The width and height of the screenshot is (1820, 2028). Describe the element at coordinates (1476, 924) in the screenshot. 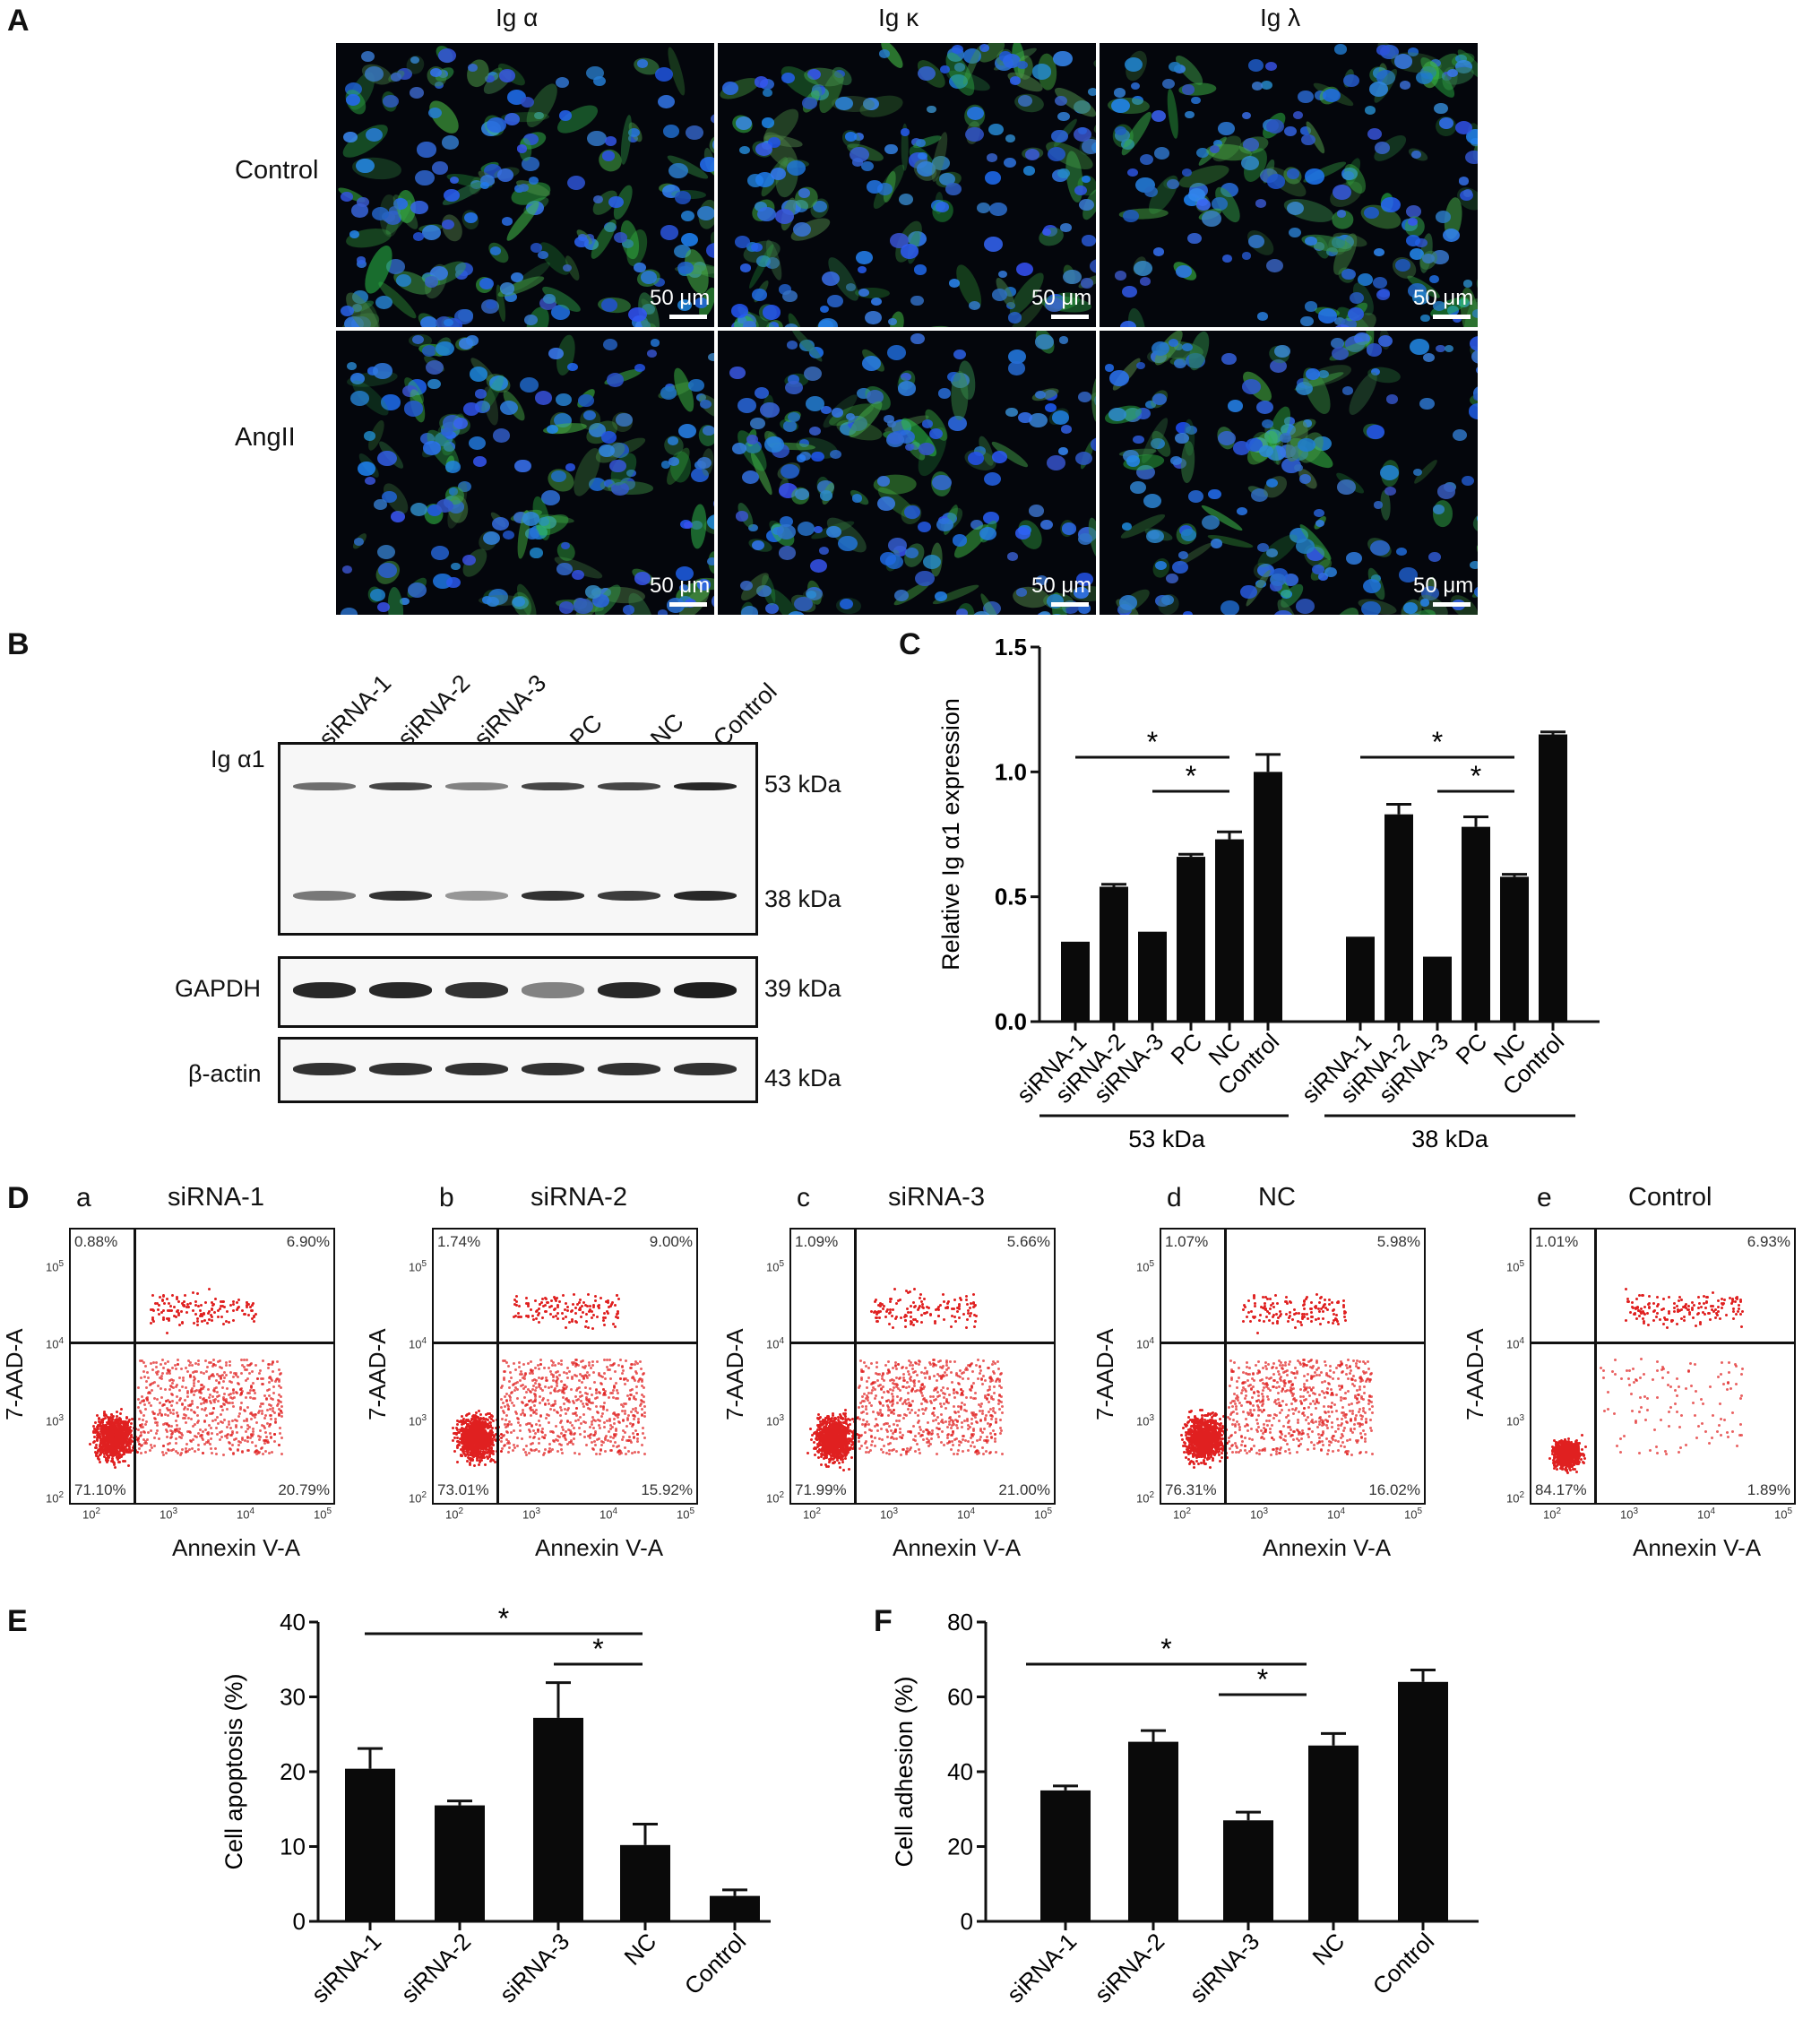

I see `bar-pc` at that location.